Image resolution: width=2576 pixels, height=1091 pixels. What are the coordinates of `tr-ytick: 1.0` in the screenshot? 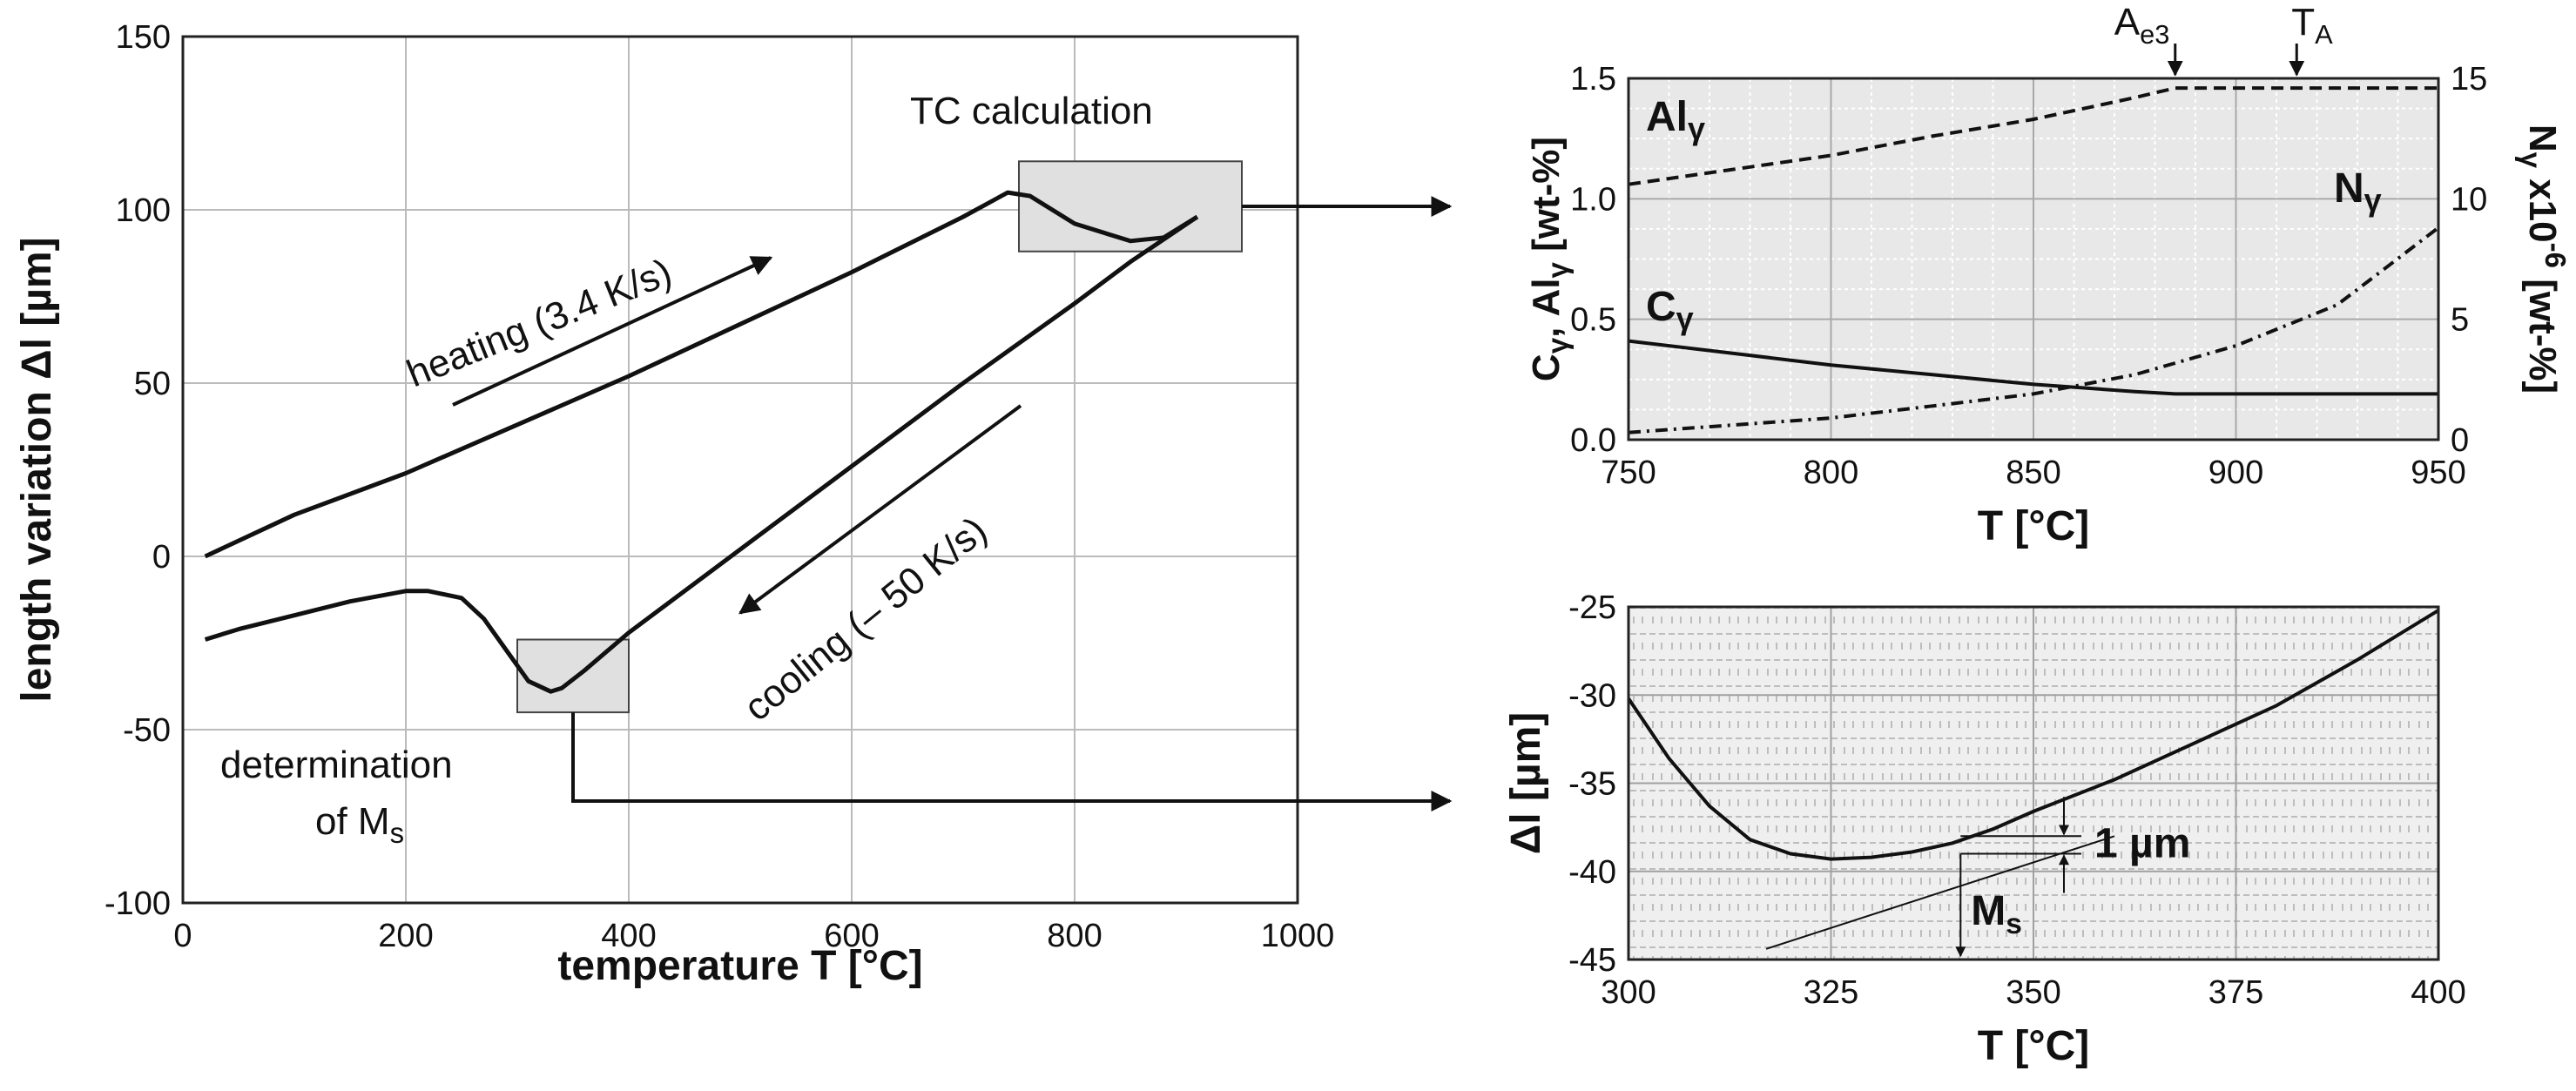 It's located at (1593, 199).